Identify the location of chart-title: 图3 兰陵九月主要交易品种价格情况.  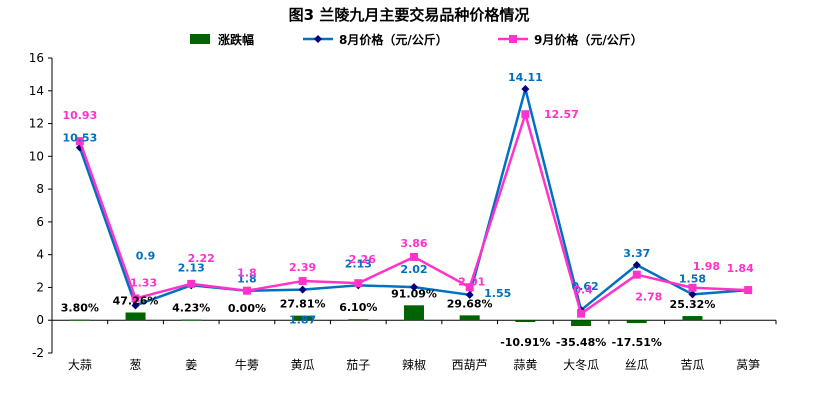
(409, 15).